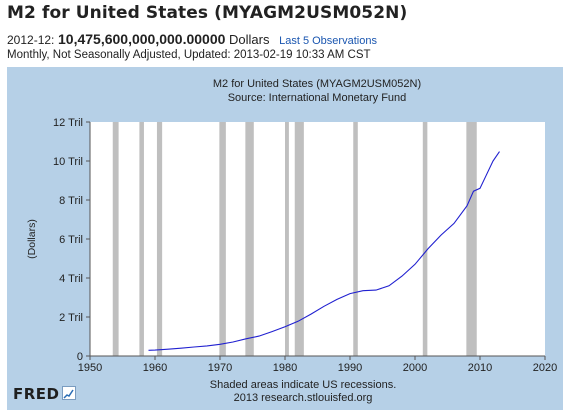  I want to click on y-tick-label: 8 Tril, so click(71, 201).